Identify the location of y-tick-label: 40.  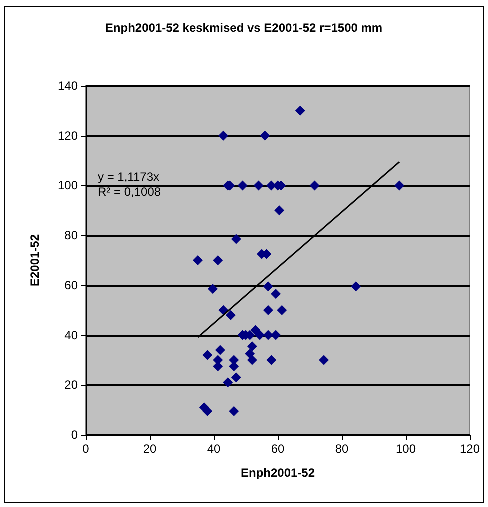
(71, 335).